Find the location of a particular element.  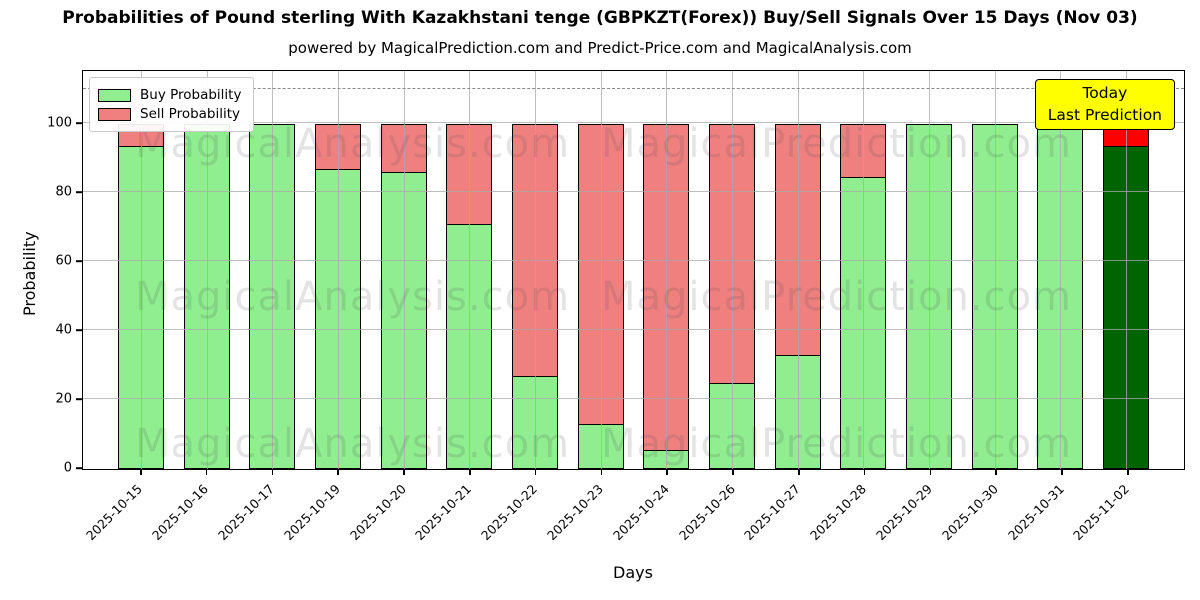

x-tick-slot: 2025-10-19 is located at coordinates (325, 530).